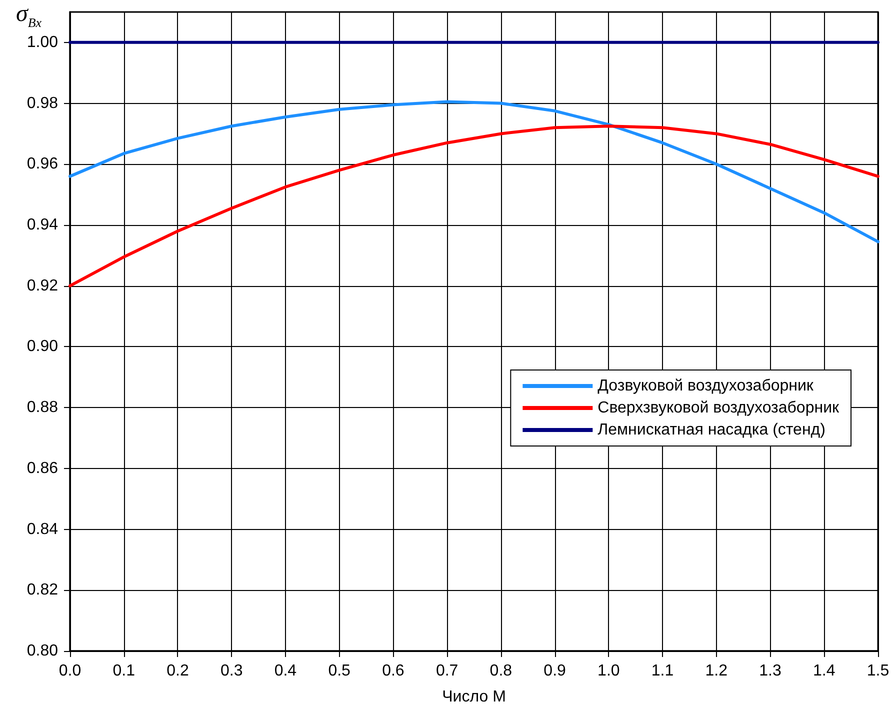  I want to click on x-tick-label: 1.5, so click(878, 671).